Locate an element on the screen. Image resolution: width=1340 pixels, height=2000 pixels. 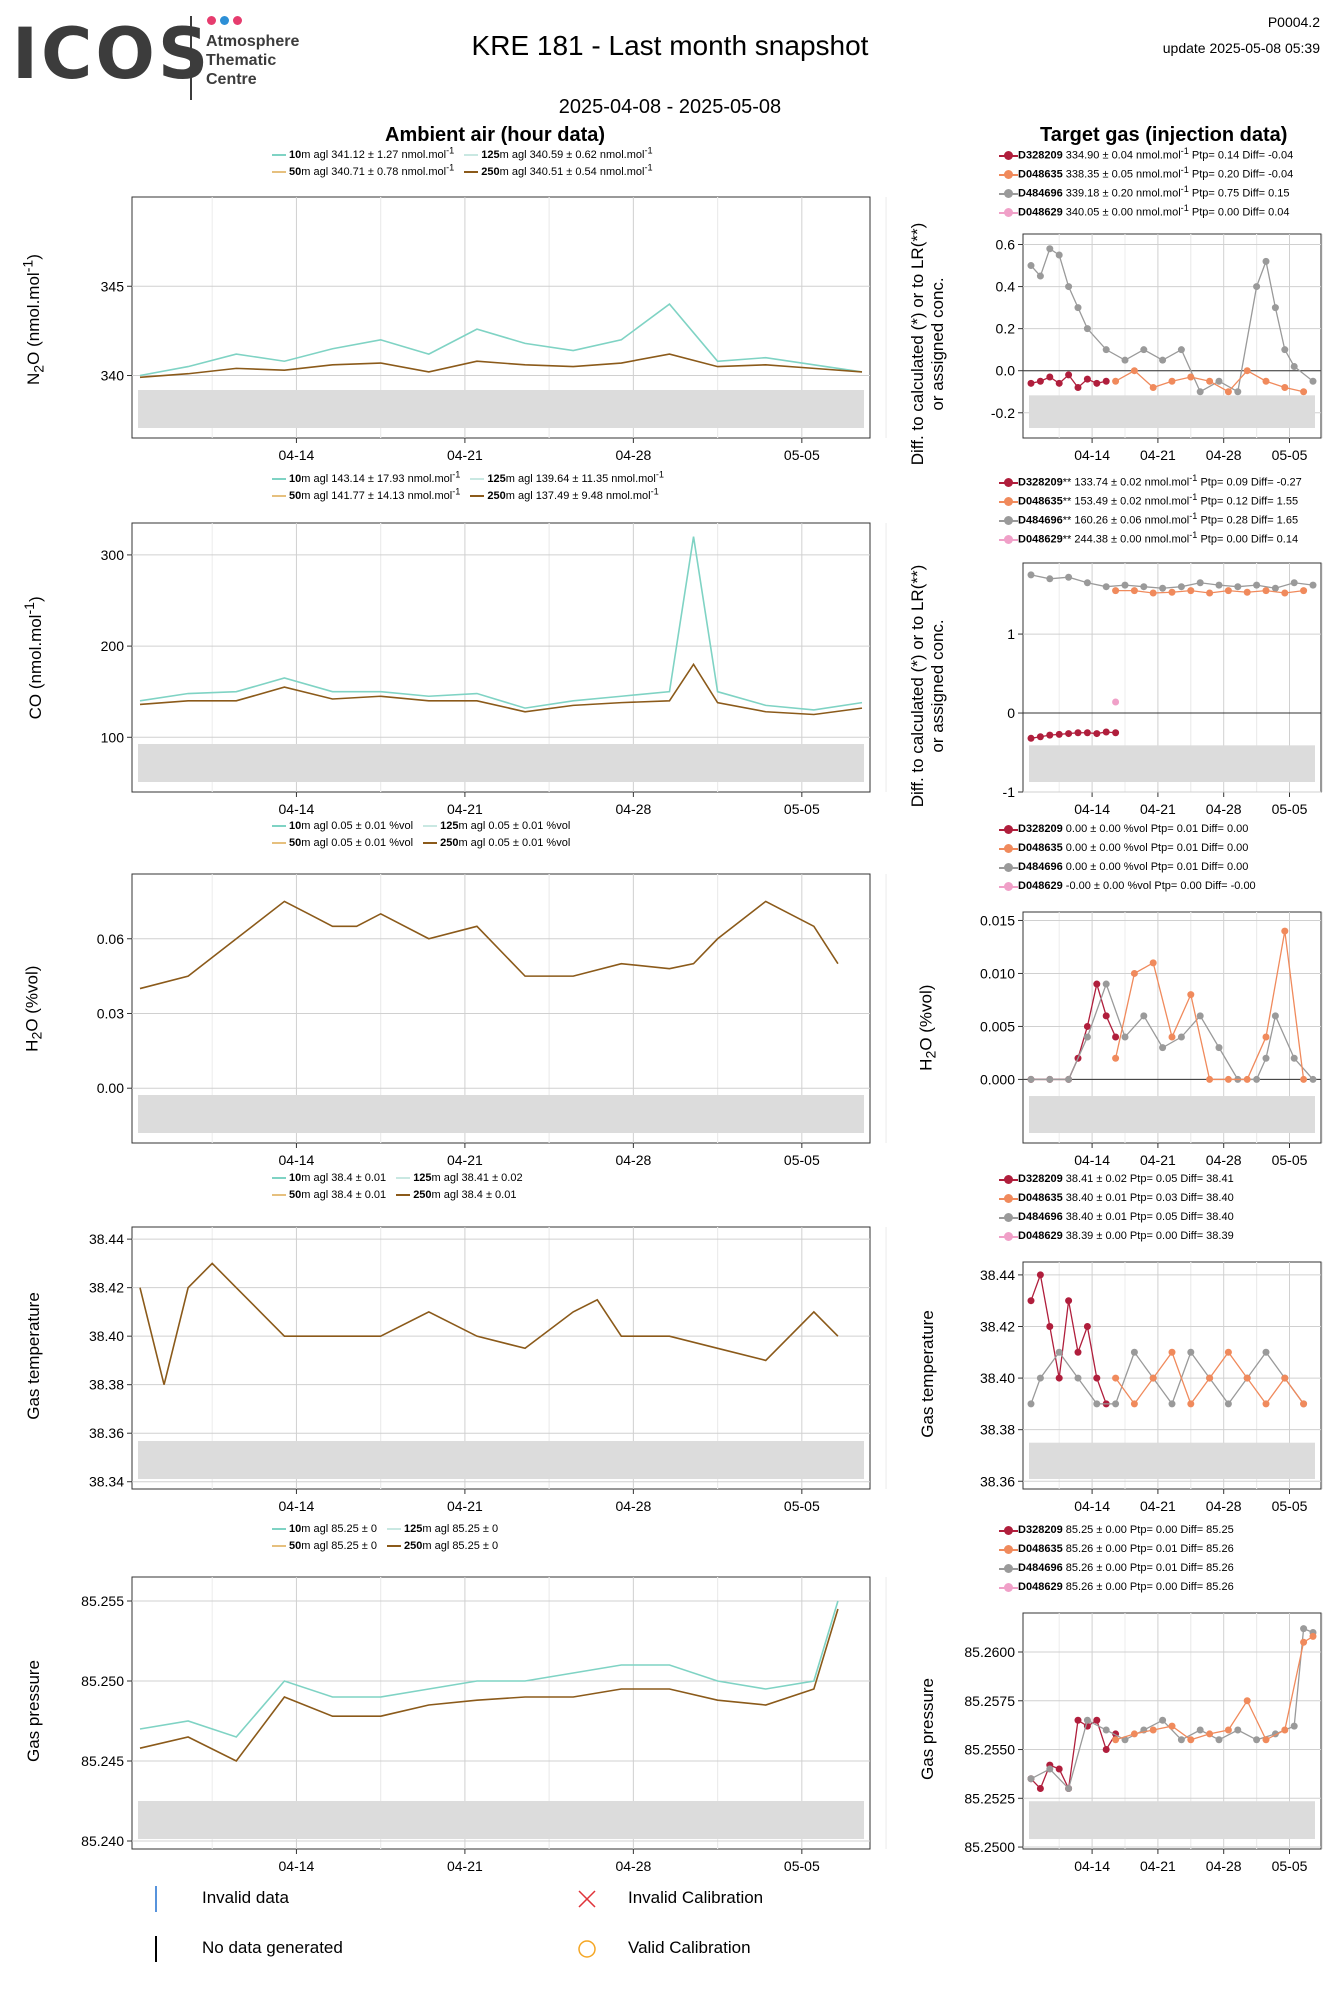
y-tick-label: 1 is located at coordinates (1011, 634).